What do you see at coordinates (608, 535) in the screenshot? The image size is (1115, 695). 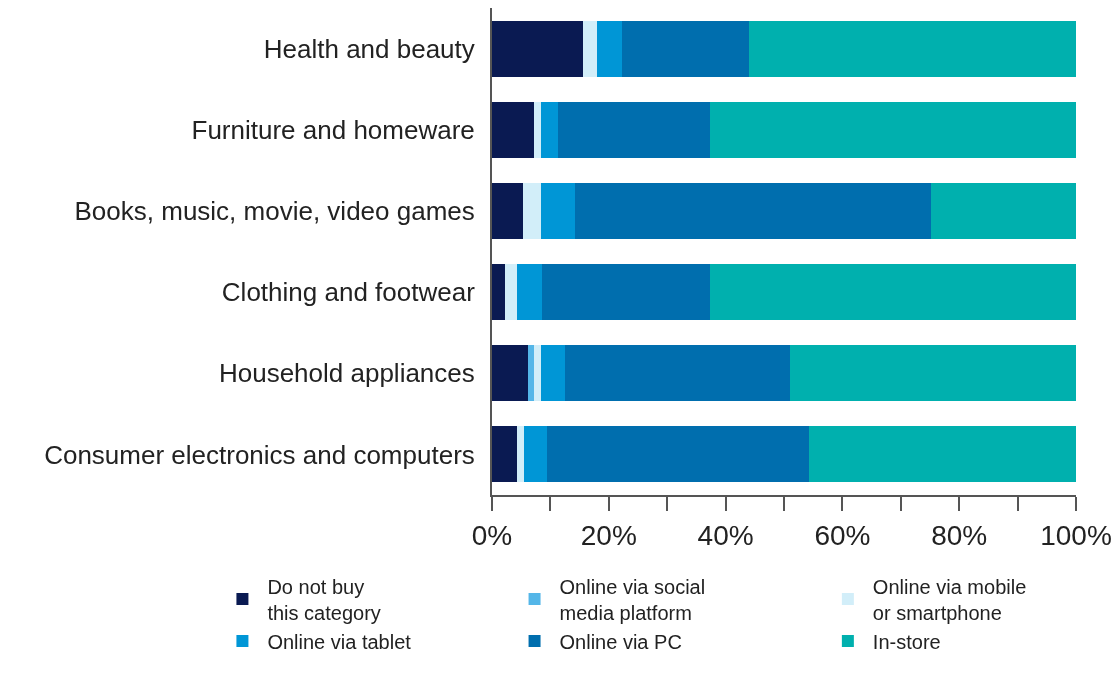 I see `x-tick-label: 20%` at bounding box center [608, 535].